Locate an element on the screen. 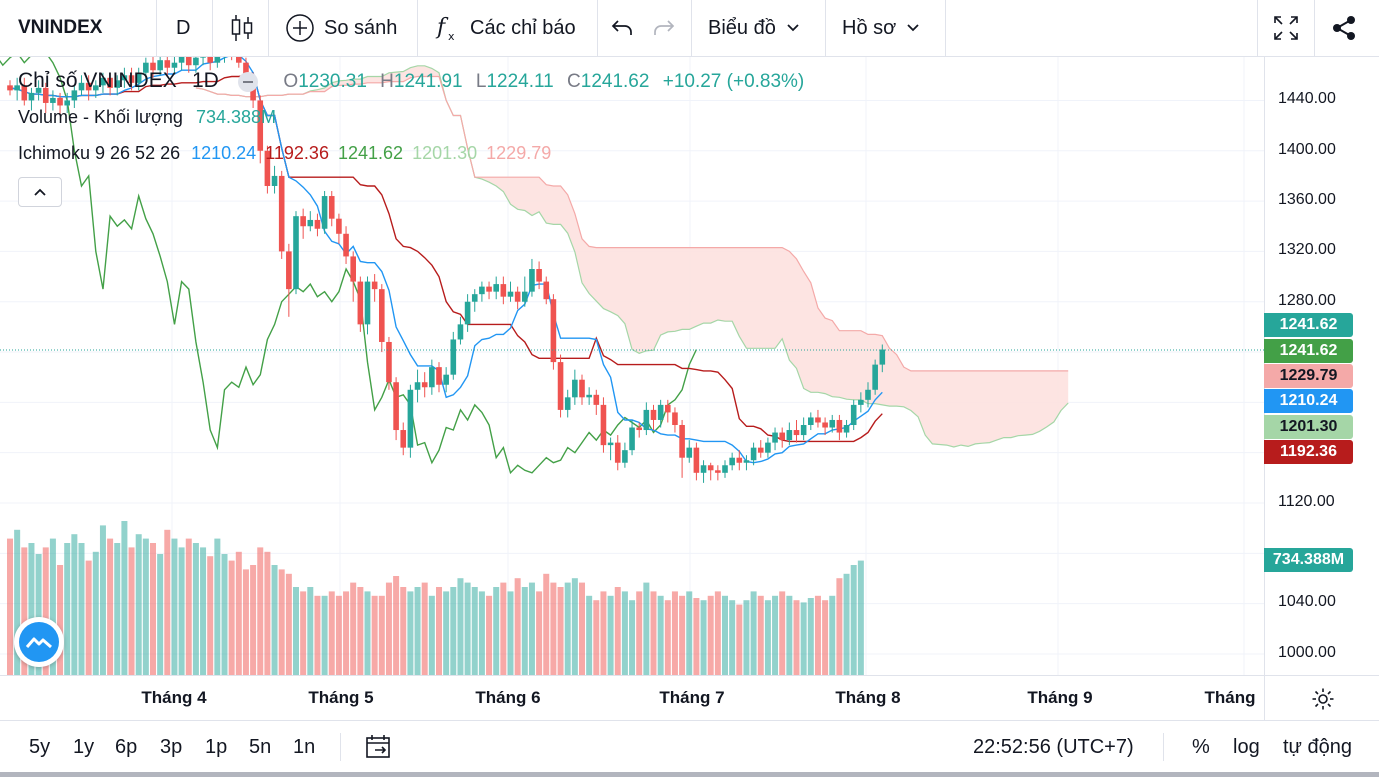  symbol-search-button: VNINDEX is located at coordinates (60, 28).